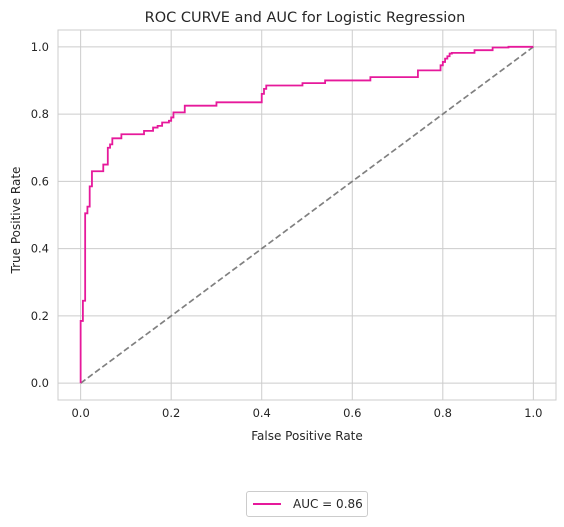  I want to click on x-tick-label: 1.0, so click(533, 413).